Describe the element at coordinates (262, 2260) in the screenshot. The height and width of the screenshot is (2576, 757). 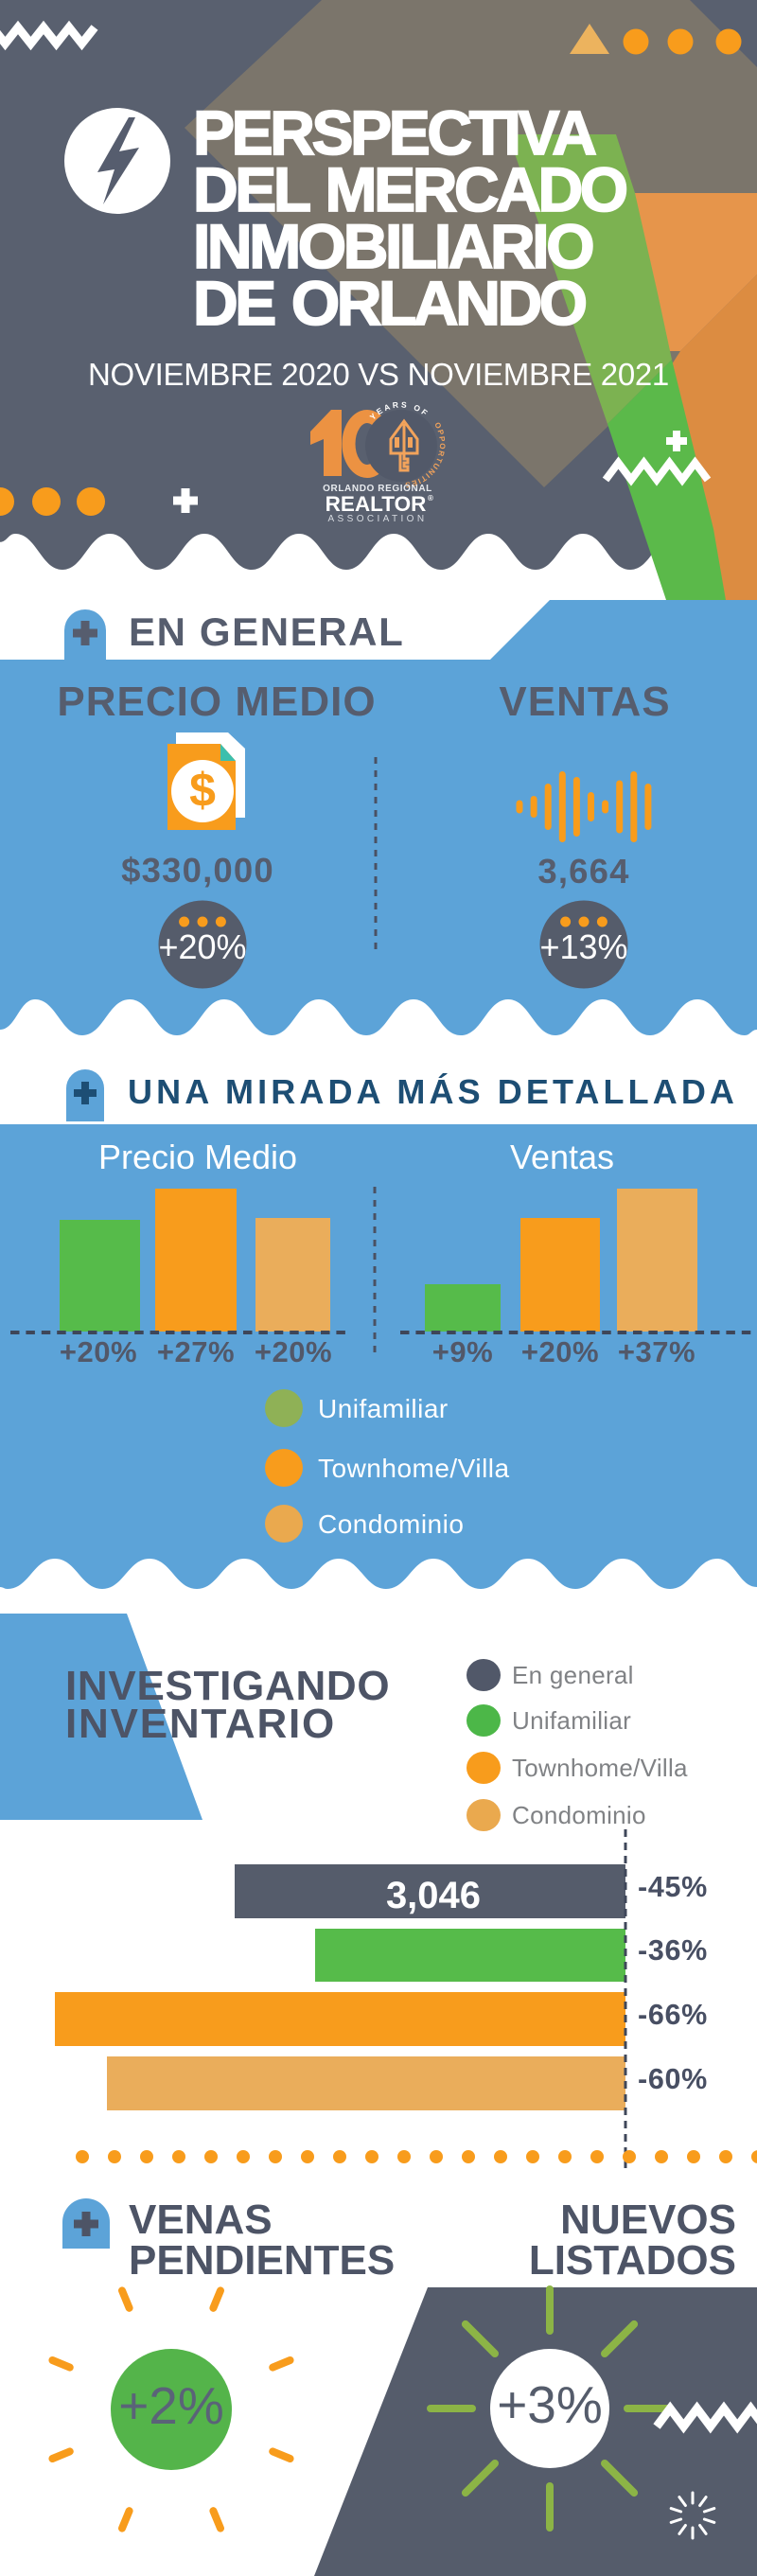
I see `svg-text: PENDIENTES` at that location.